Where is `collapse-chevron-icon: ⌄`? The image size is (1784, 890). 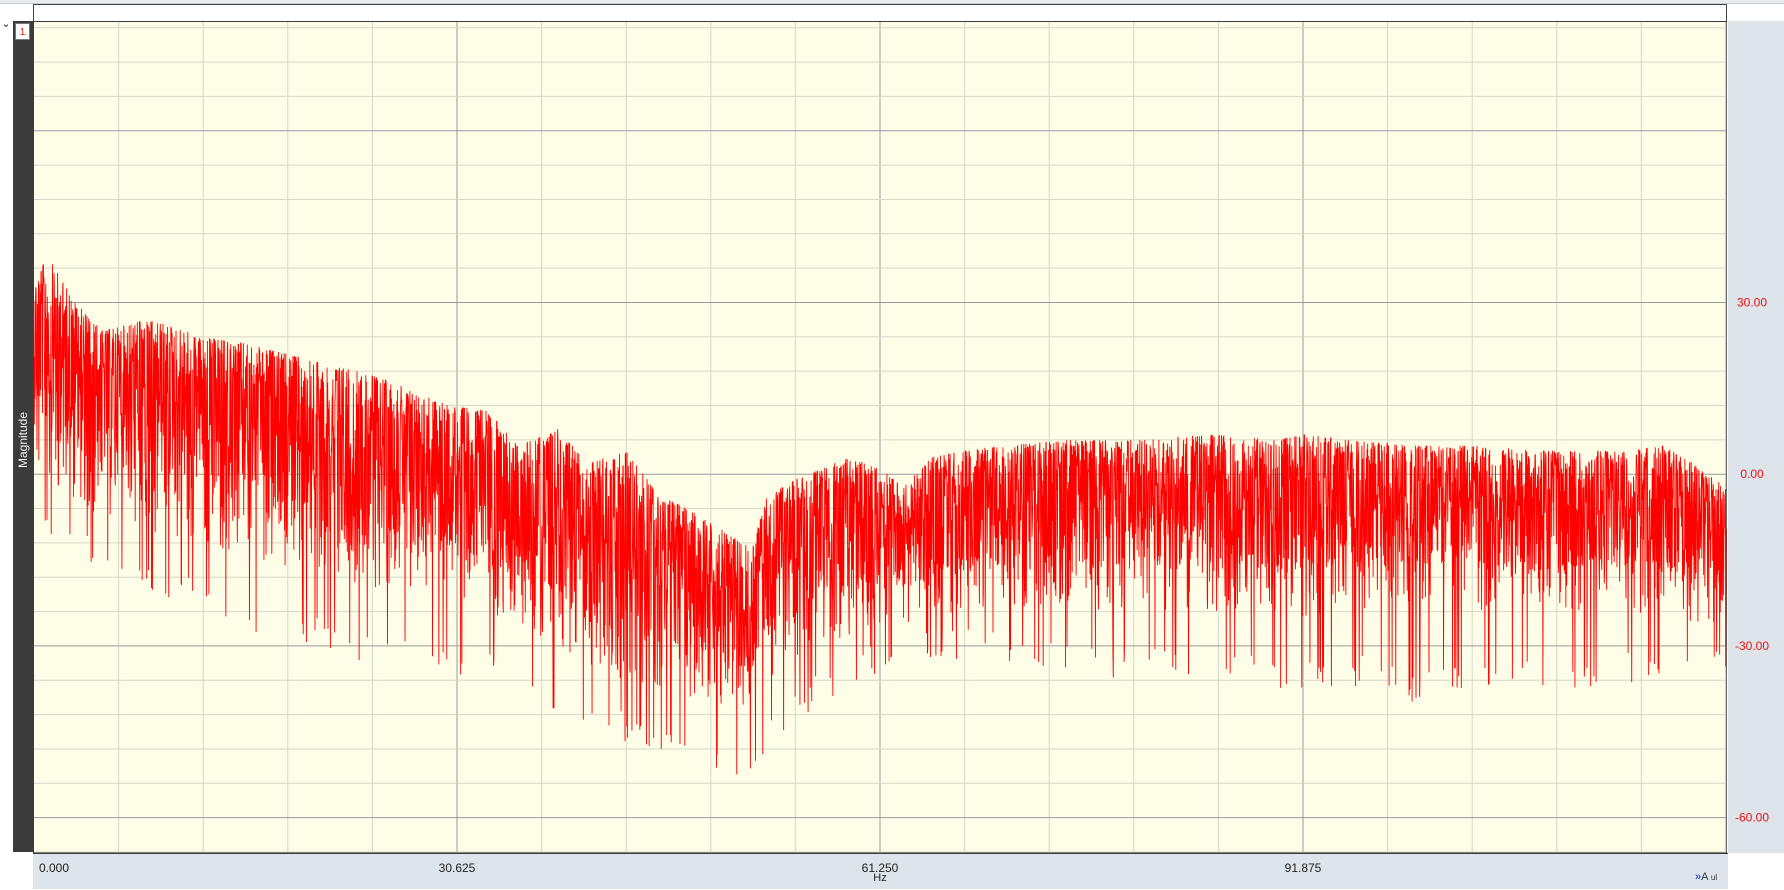 collapse-chevron-icon: ⌄ is located at coordinates (6, 24).